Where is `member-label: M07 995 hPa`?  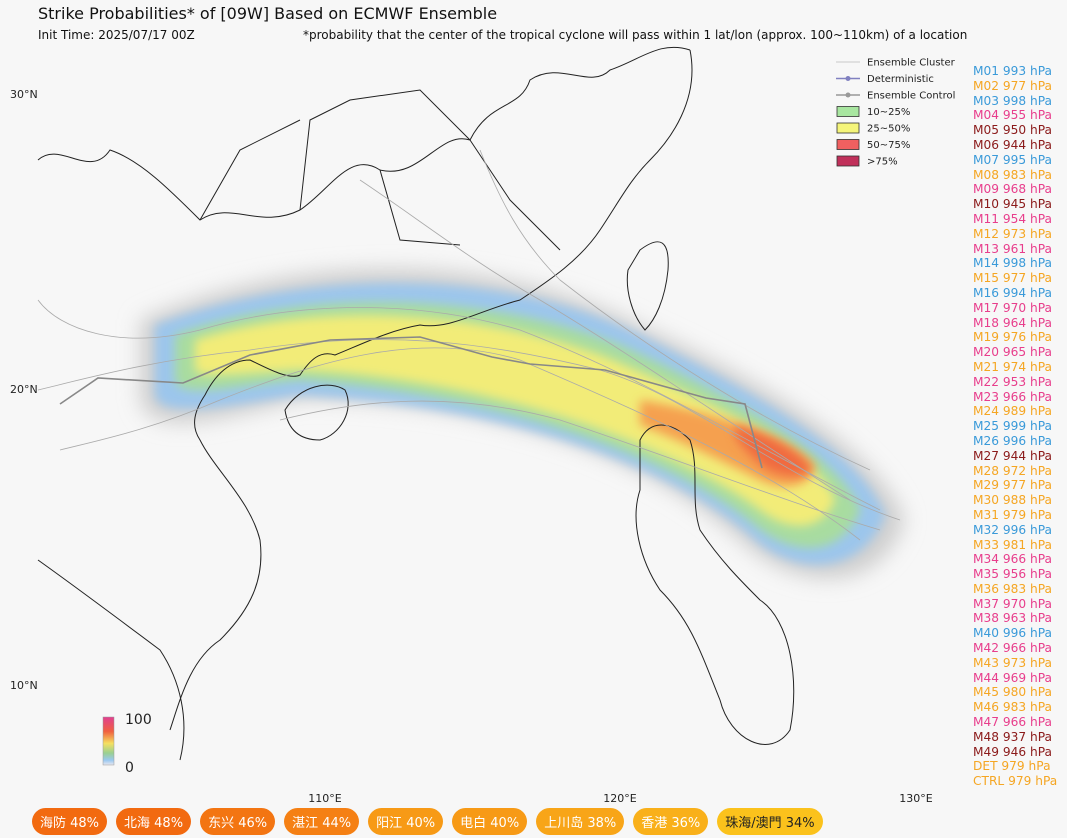 member-label: M07 995 hPa is located at coordinates (1013, 159).